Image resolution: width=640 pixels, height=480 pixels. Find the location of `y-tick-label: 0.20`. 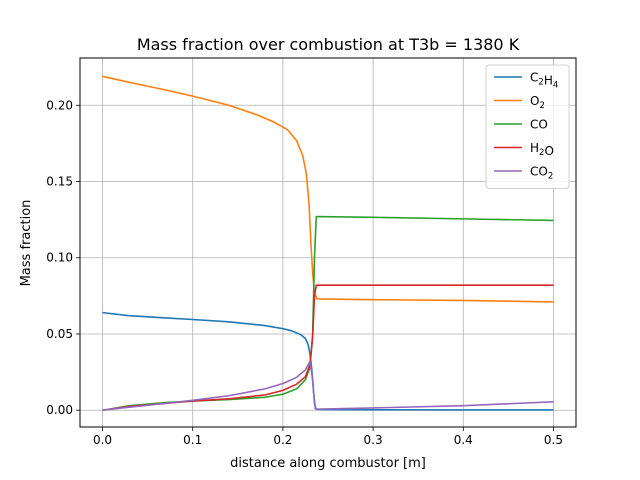

y-tick-label: 0.20 is located at coordinates (59, 105).